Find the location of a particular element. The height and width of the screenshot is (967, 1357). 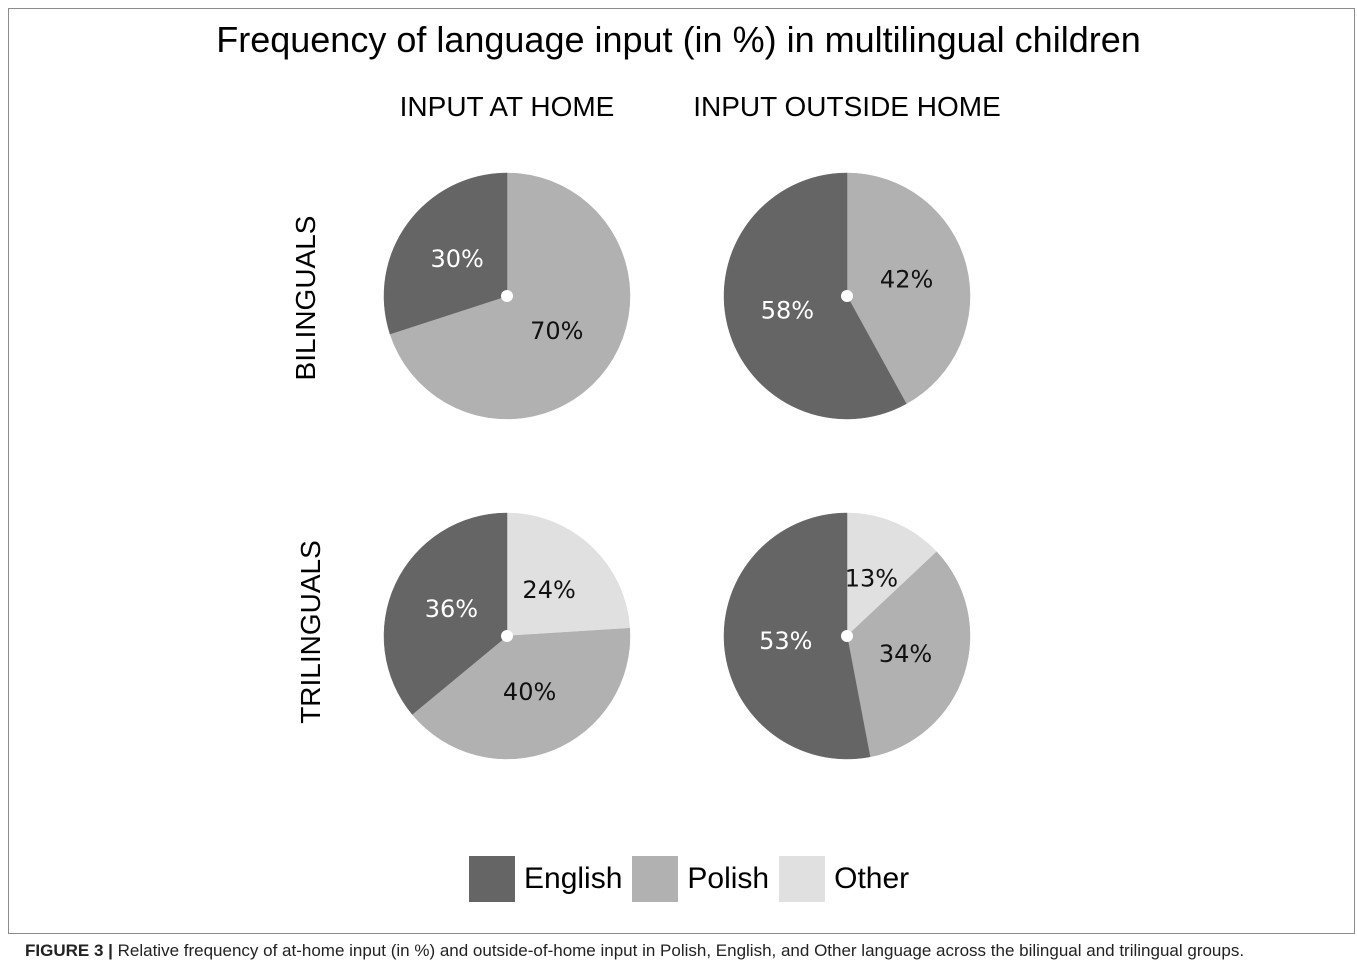

legend-item-polish: Polish is located at coordinates (700, 879).